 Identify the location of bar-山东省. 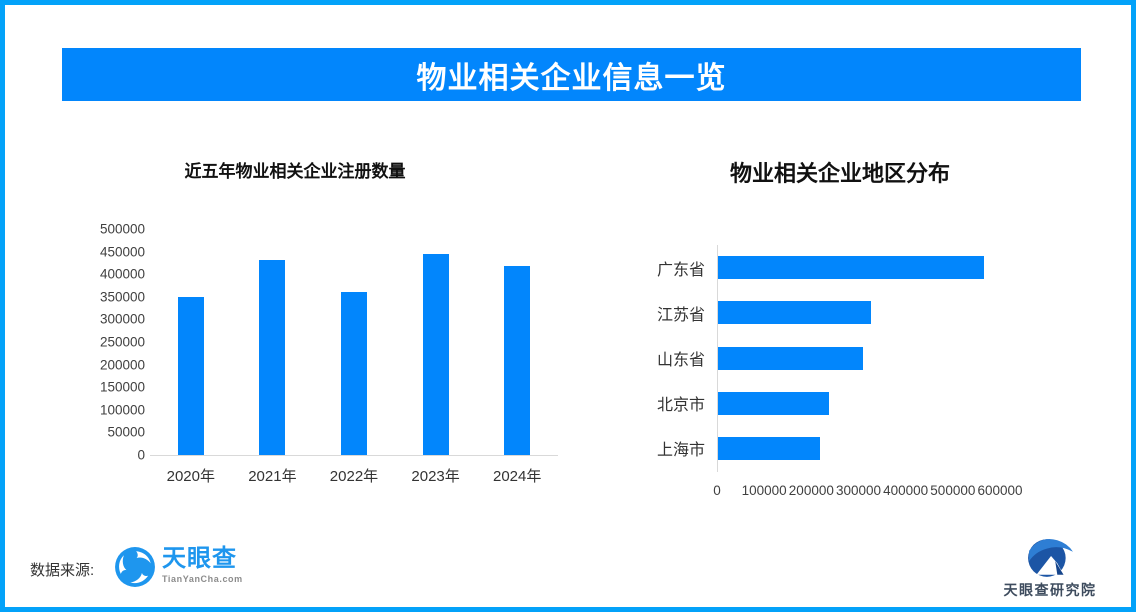
(790, 358).